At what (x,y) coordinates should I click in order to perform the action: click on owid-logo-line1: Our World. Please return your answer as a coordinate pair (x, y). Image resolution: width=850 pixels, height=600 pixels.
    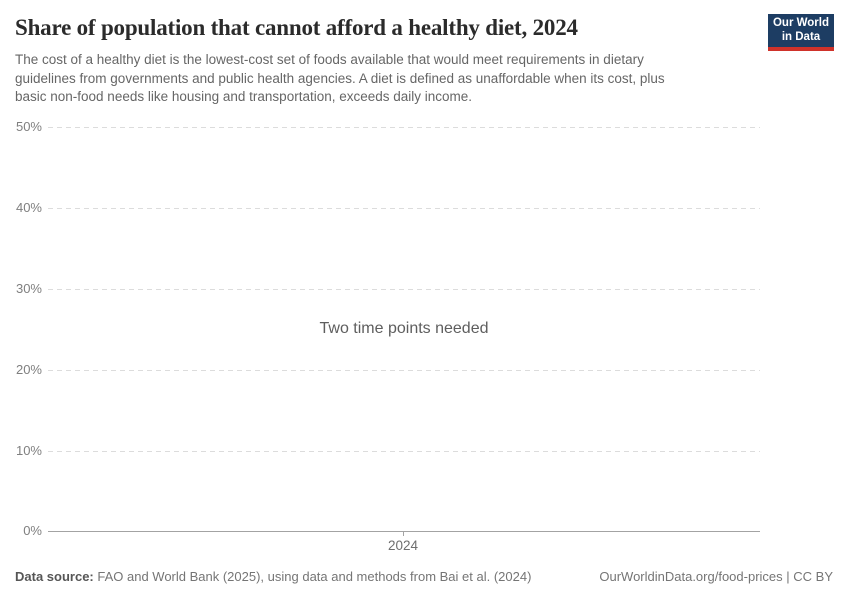
    Looking at the image, I should click on (800, 23).